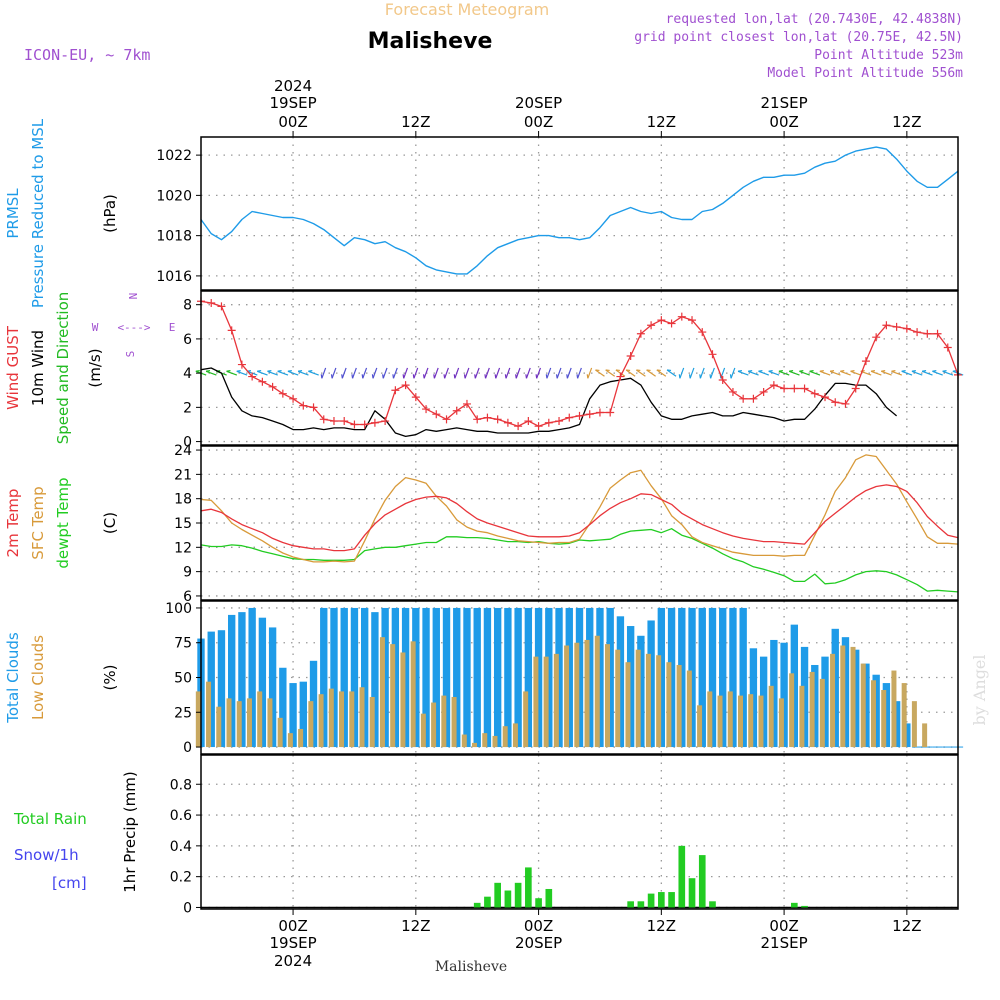 The image size is (1000, 1000). What do you see at coordinates (181, 878) in the screenshot?
I see `y-tick-label: 0.2` at bounding box center [181, 878].